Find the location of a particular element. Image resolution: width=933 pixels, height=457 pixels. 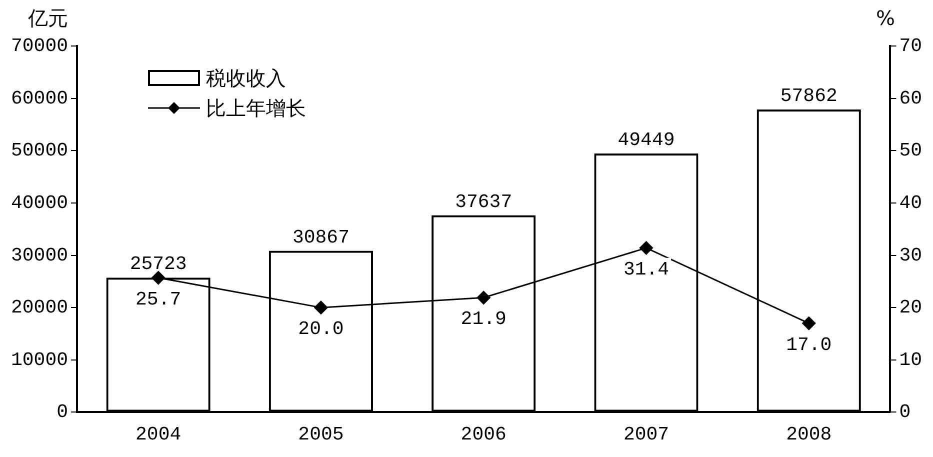

y2-tick-label: 20 is located at coordinates (910, 307).